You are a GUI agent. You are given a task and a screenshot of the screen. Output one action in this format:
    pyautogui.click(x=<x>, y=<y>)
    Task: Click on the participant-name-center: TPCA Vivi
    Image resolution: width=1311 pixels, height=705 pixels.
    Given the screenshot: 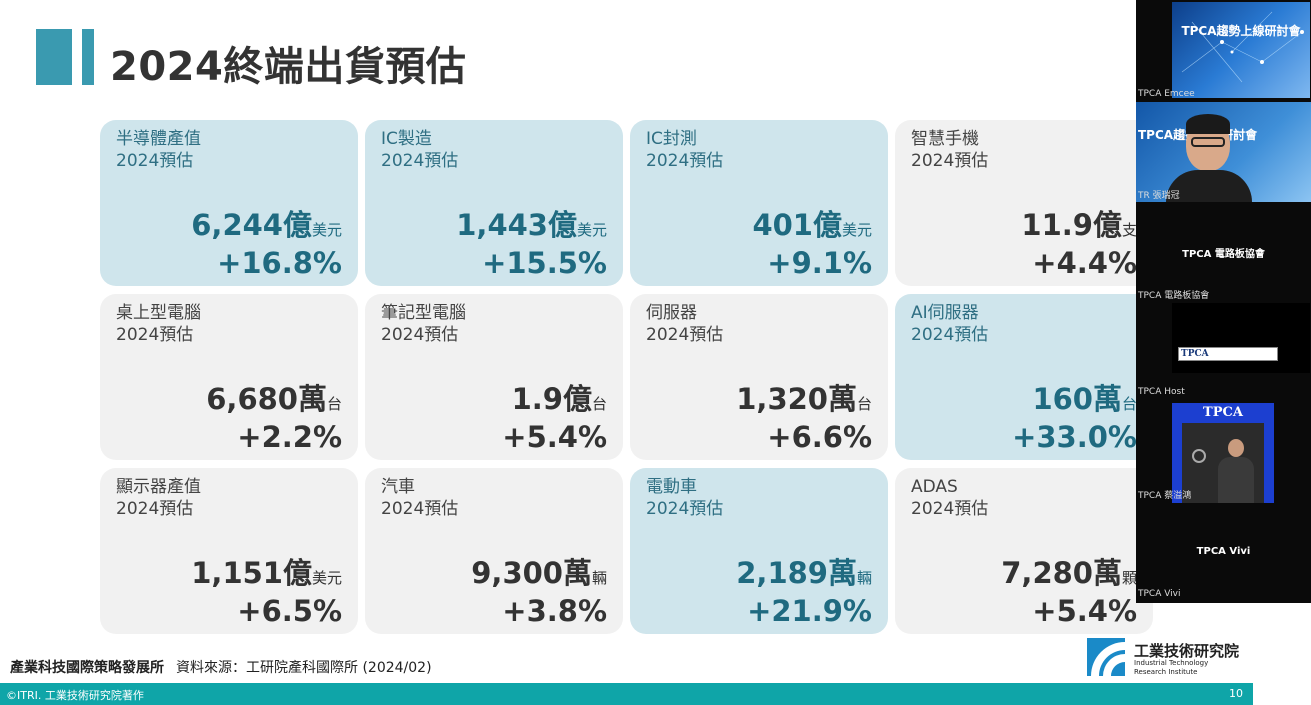 What is the action you would take?
    pyautogui.click(x=1223, y=551)
    